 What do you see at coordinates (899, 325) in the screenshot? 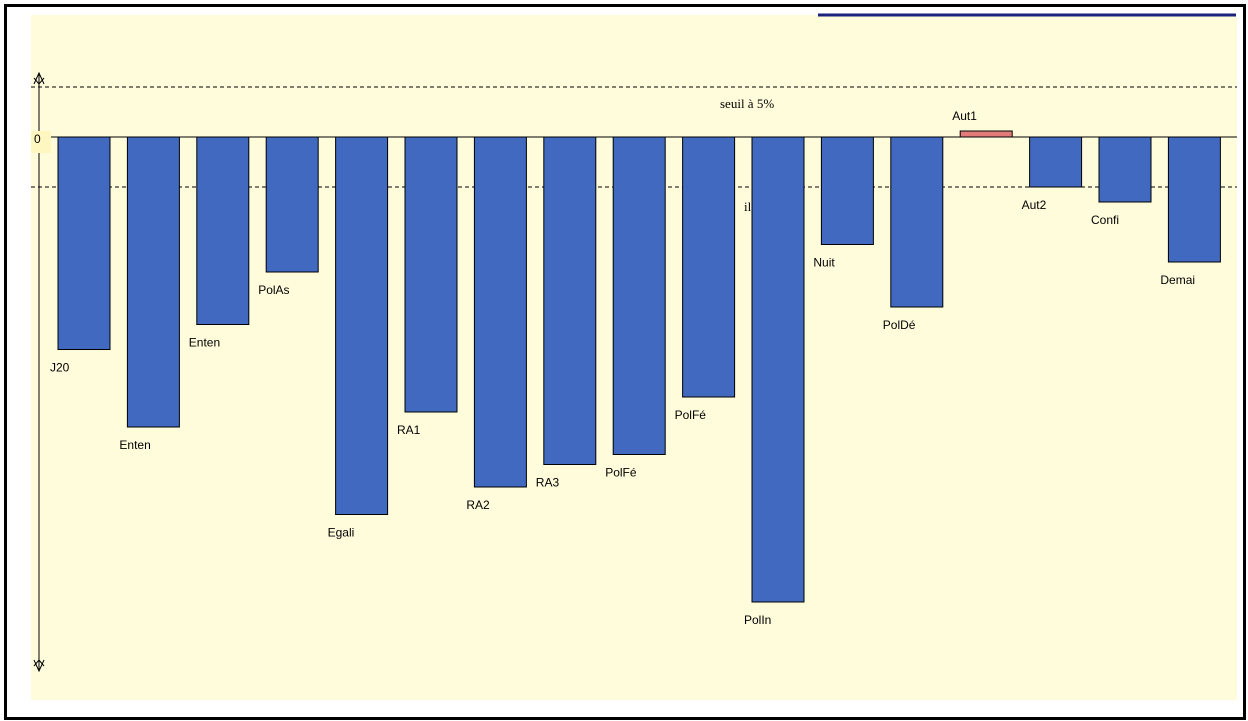
I see `bar-label-13: PolDé` at bounding box center [899, 325].